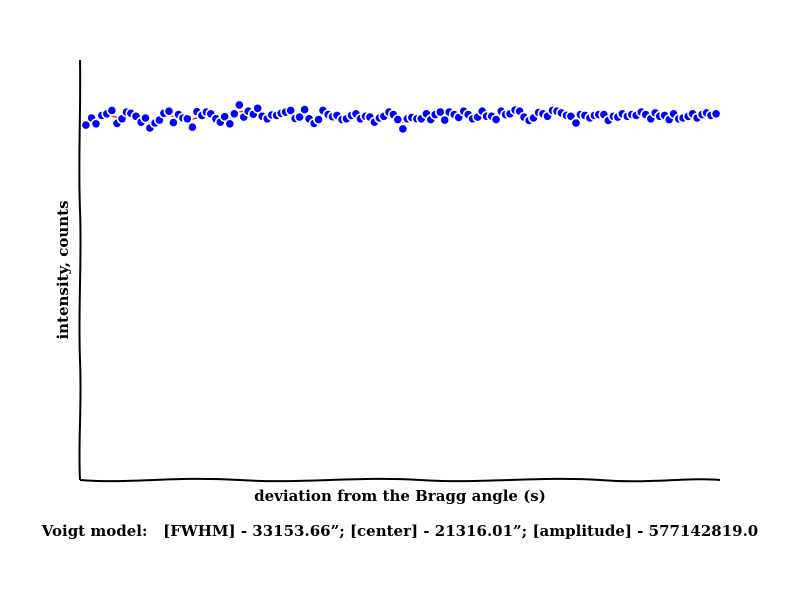 The image size is (800, 600). I want to click on data-points-layer, so click(401, 117).